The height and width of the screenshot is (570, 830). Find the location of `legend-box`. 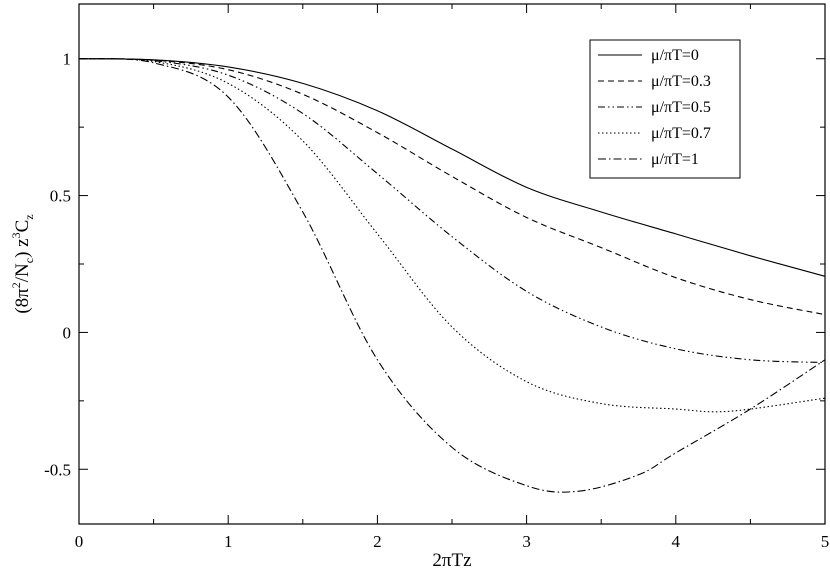

legend-box is located at coordinates (665, 109).